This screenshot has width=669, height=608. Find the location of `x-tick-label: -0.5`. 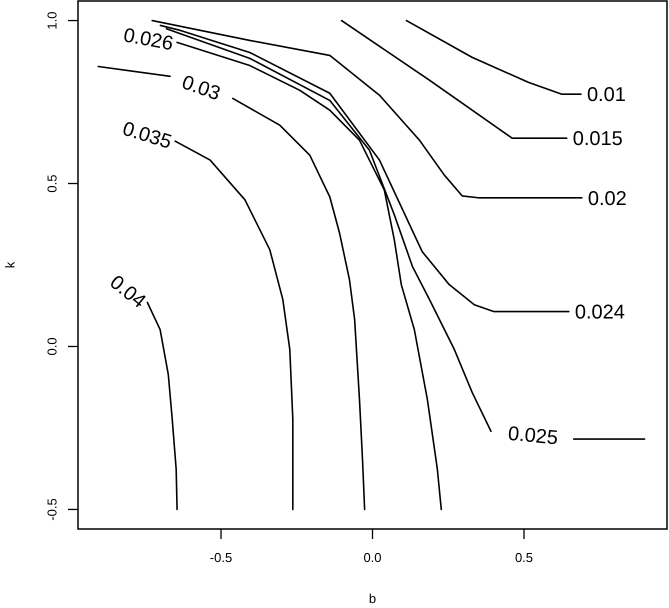

x-tick-label: -0.5 is located at coordinates (221, 557).